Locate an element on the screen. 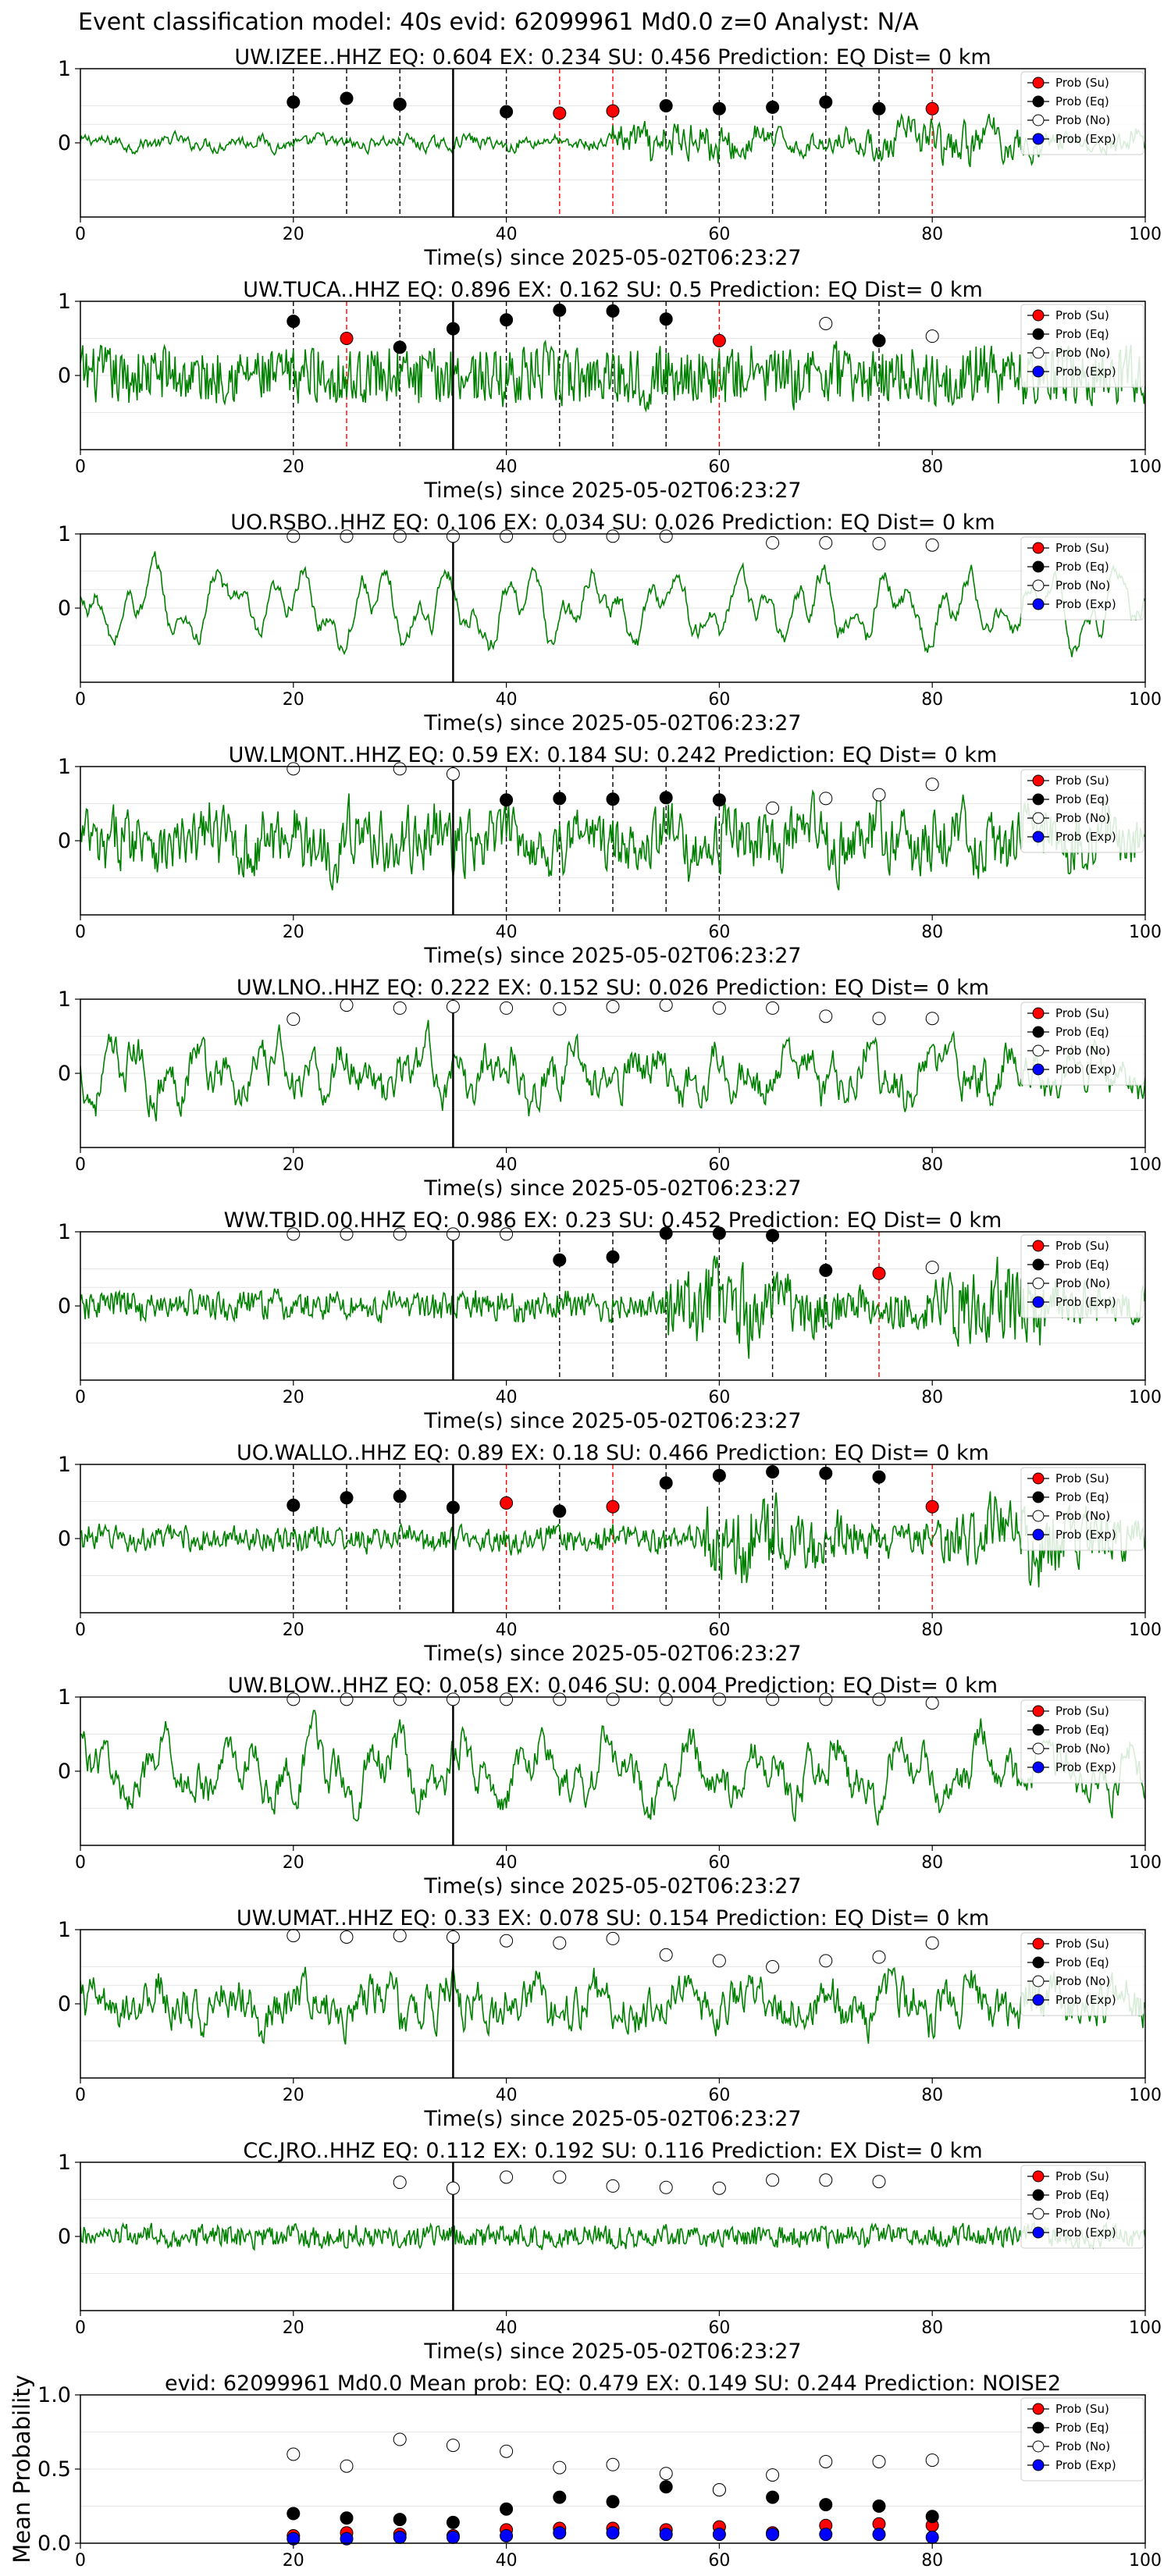  legend-label: Prob (Su) is located at coordinates (1082, 1944).